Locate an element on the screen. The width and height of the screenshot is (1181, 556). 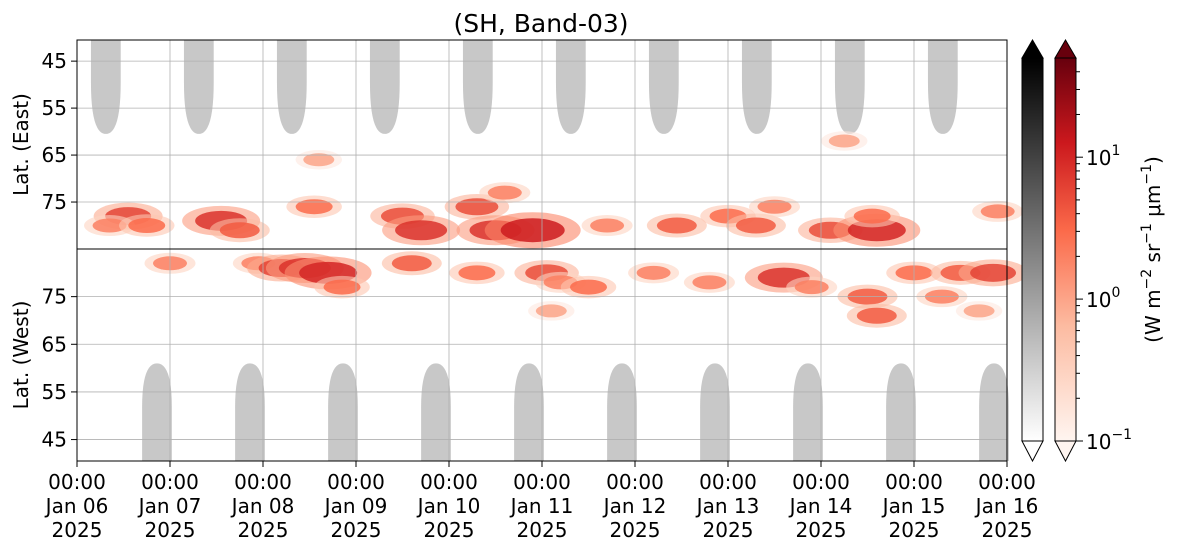
colorbar-extend-bottom is located at coordinates (1065, 451).